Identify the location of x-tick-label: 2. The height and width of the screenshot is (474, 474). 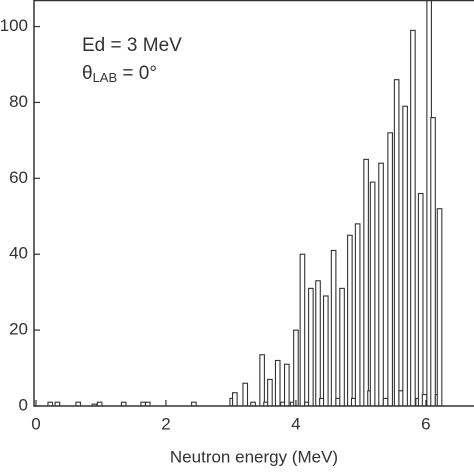
(165, 423).